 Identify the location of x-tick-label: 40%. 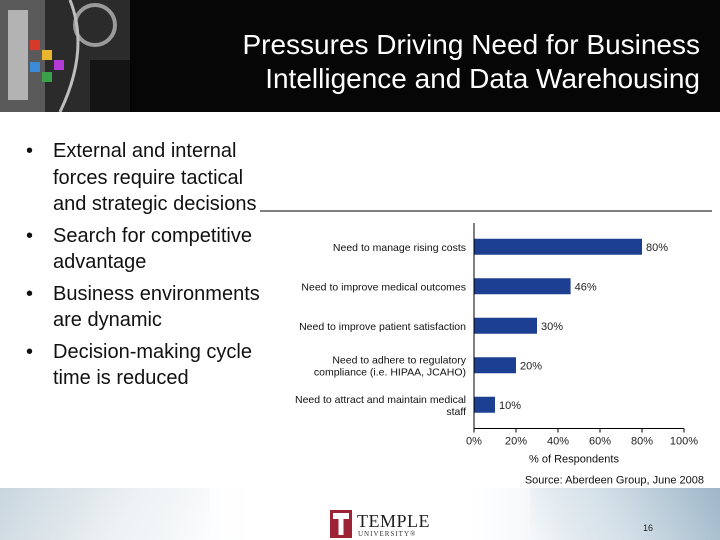
(558, 442).